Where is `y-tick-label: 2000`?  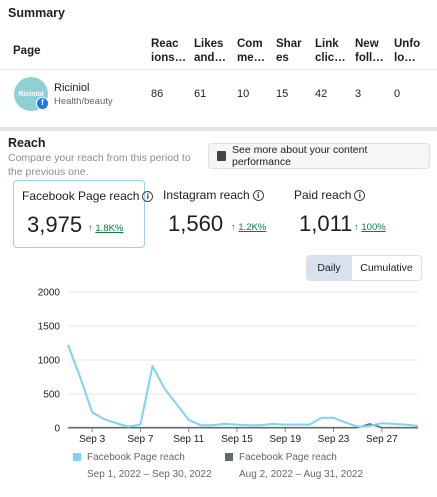 y-tick-label: 2000 is located at coordinates (49, 293).